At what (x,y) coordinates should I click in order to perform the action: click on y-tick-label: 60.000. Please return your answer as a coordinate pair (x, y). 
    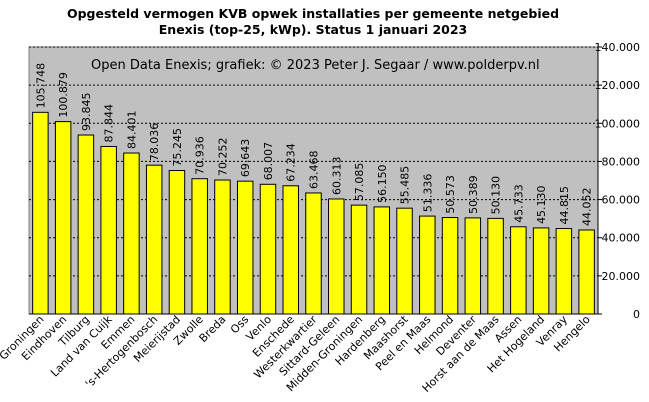
    Looking at the image, I should click on (621, 200).